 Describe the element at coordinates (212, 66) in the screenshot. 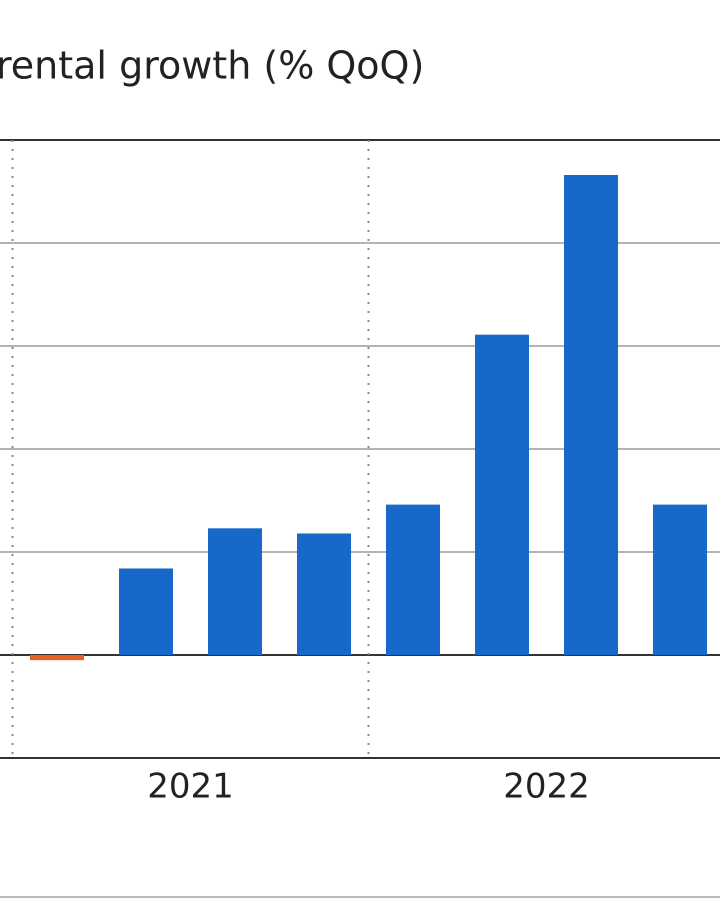

I see `chart-title: rental growth (% QoQ)` at that location.